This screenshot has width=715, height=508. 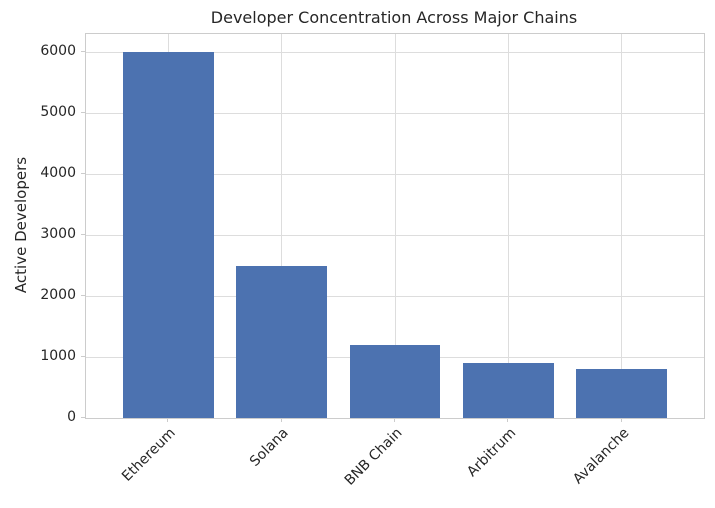 What do you see at coordinates (269, 447) in the screenshot?
I see `x-tick-label-solana: Solana` at bounding box center [269, 447].